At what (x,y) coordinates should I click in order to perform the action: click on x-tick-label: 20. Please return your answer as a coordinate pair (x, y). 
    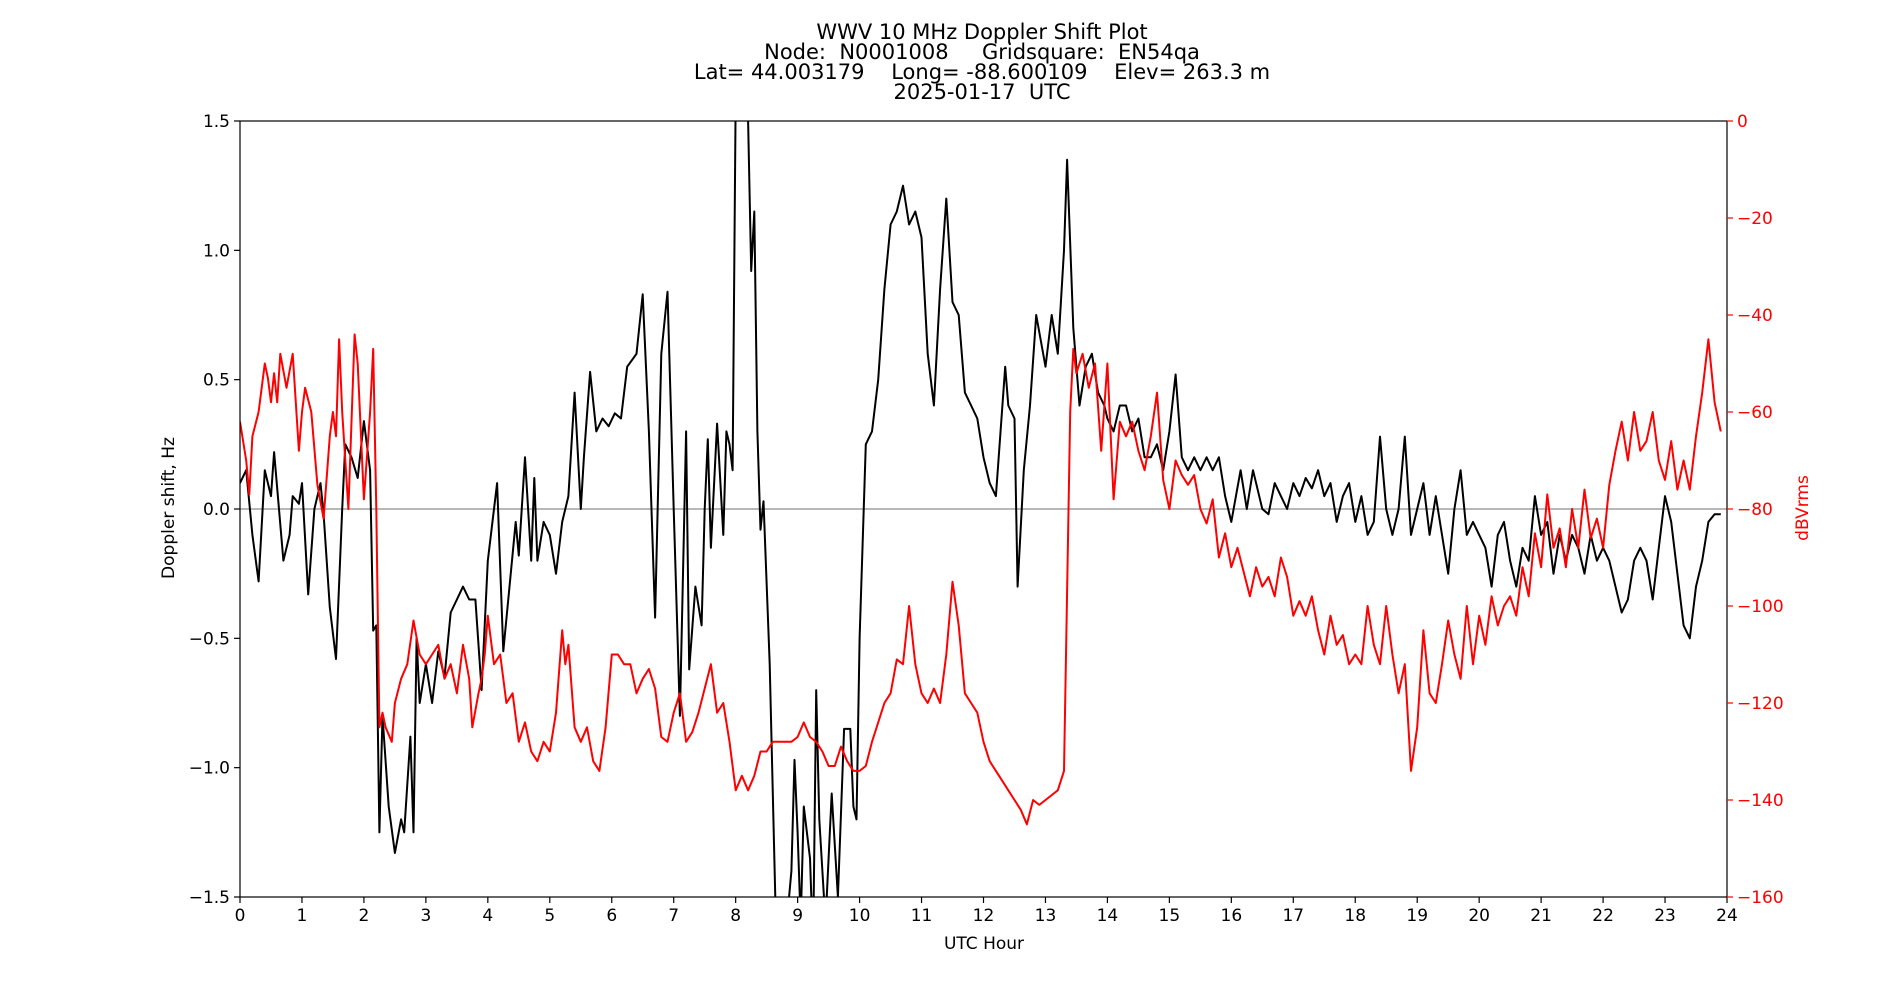
    Looking at the image, I should click on (1479, 916).